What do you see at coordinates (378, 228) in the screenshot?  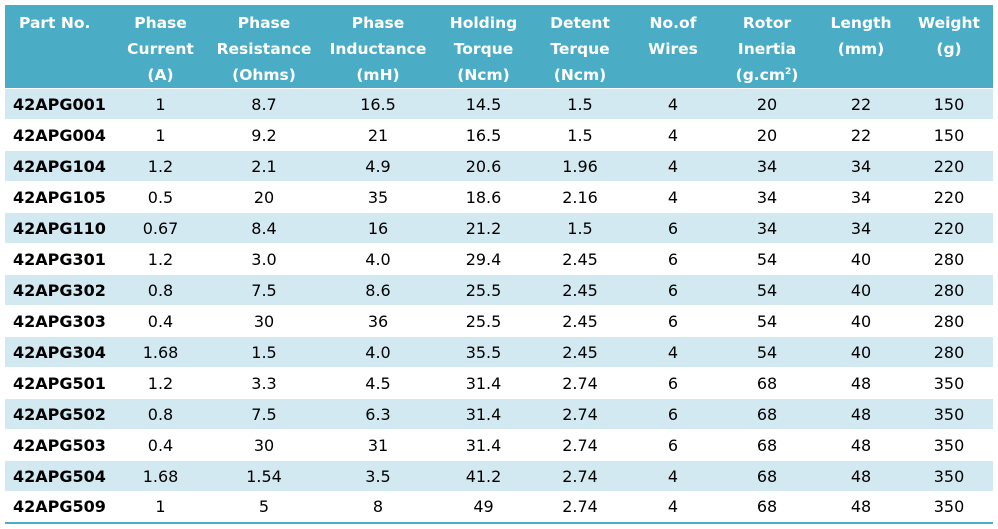 I see `cell-phase-inductance: 16` at bounding box center [378, 228].